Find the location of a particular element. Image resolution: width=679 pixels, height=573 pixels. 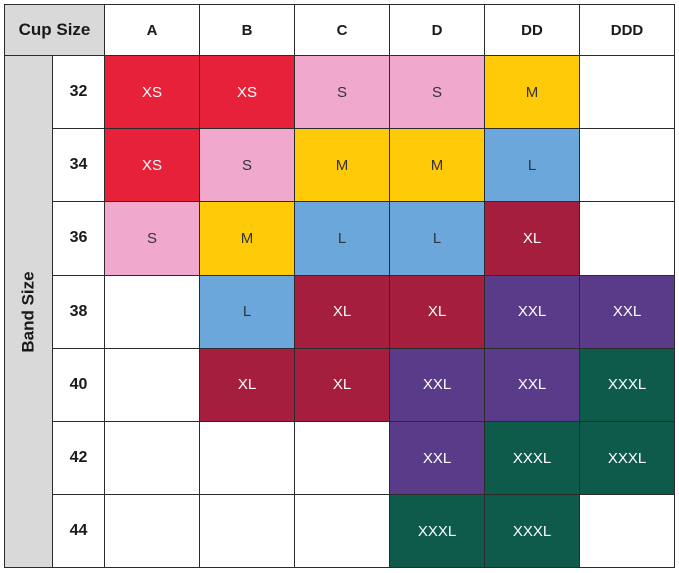

band-header-38: 38 is located at coordinates (79, 312).